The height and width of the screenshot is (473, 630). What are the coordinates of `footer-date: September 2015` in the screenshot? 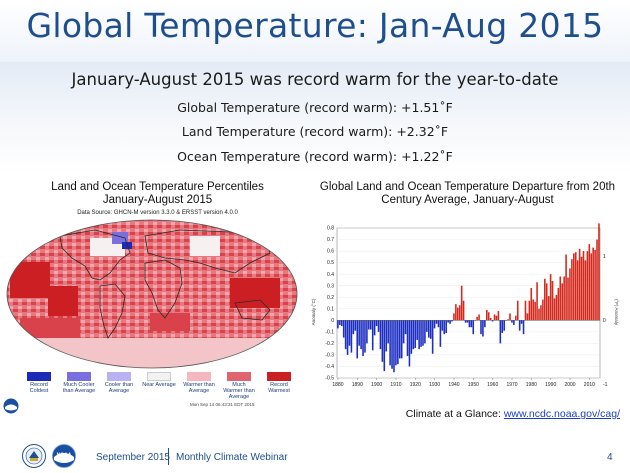 It's located at (133, 457).